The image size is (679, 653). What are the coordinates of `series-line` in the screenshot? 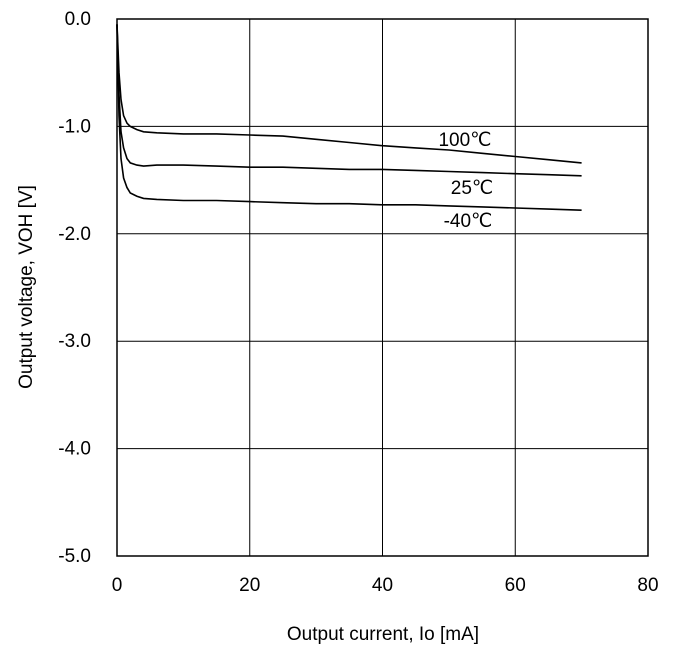 It's located at (349, 94).